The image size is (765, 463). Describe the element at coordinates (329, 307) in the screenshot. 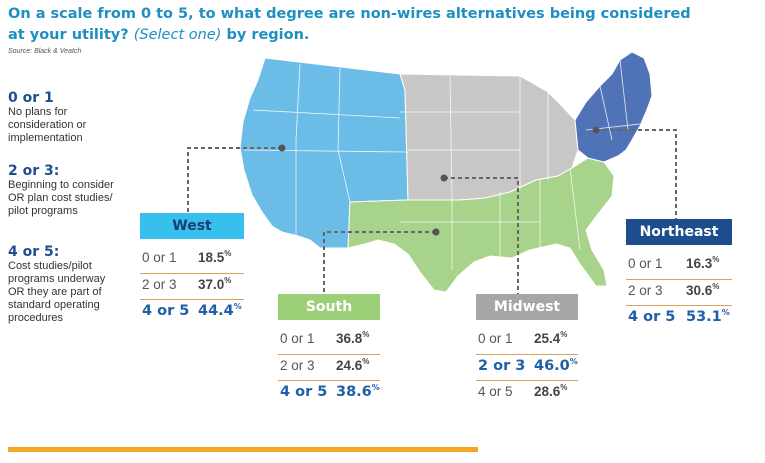

I see `region-header-south: South` at that location.